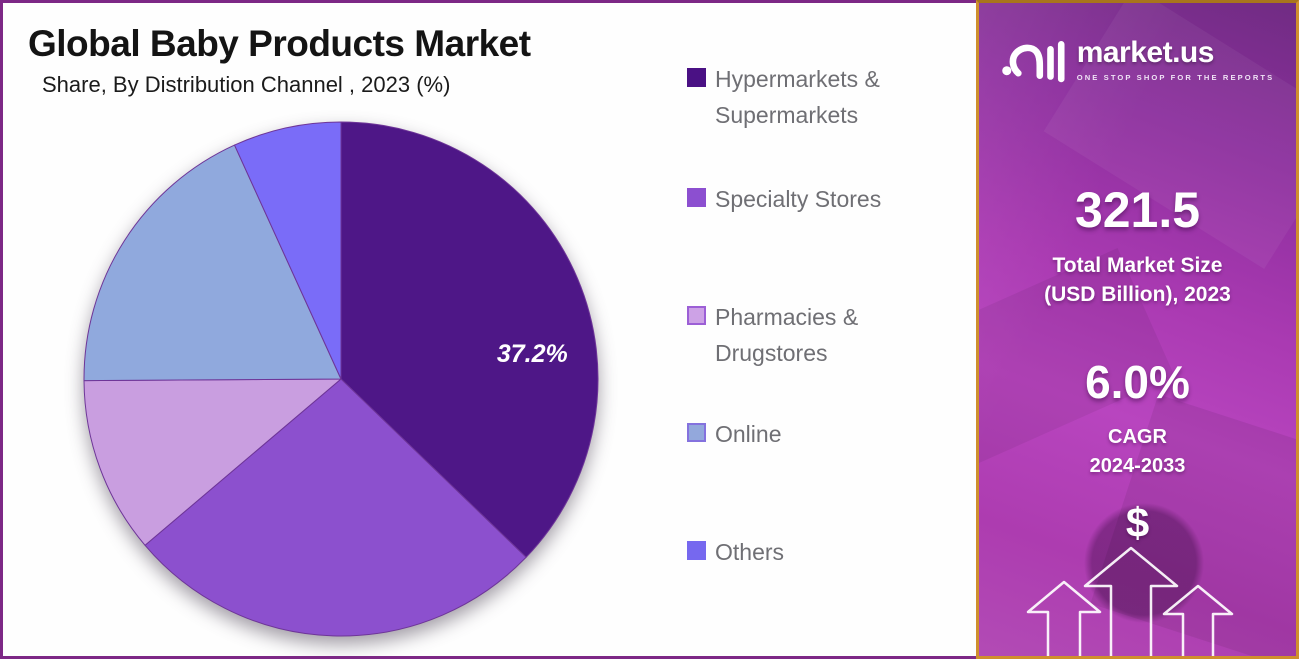  What do you see at coordinates (748, 434) in the screenshot?
I see `legend-label: Online` at bounding box center [748, 434].